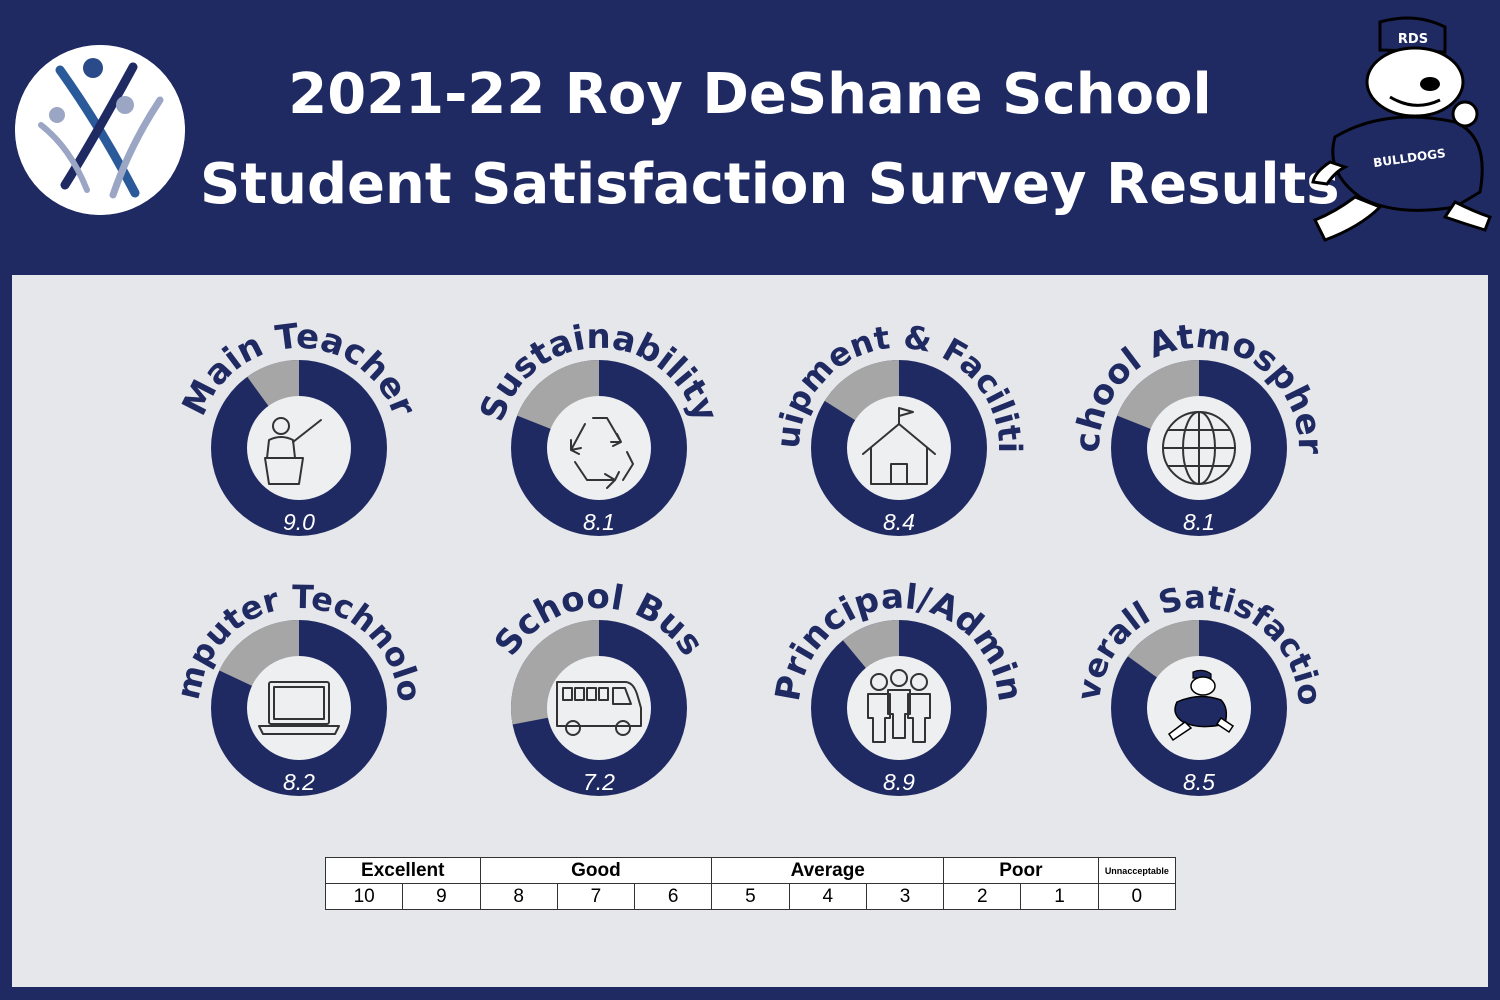 The width and height of the screenshot is (1500, 1000). Describe the element at coordinates (596, 896) in the screenshot. I see `scale-number: 7` at that location.